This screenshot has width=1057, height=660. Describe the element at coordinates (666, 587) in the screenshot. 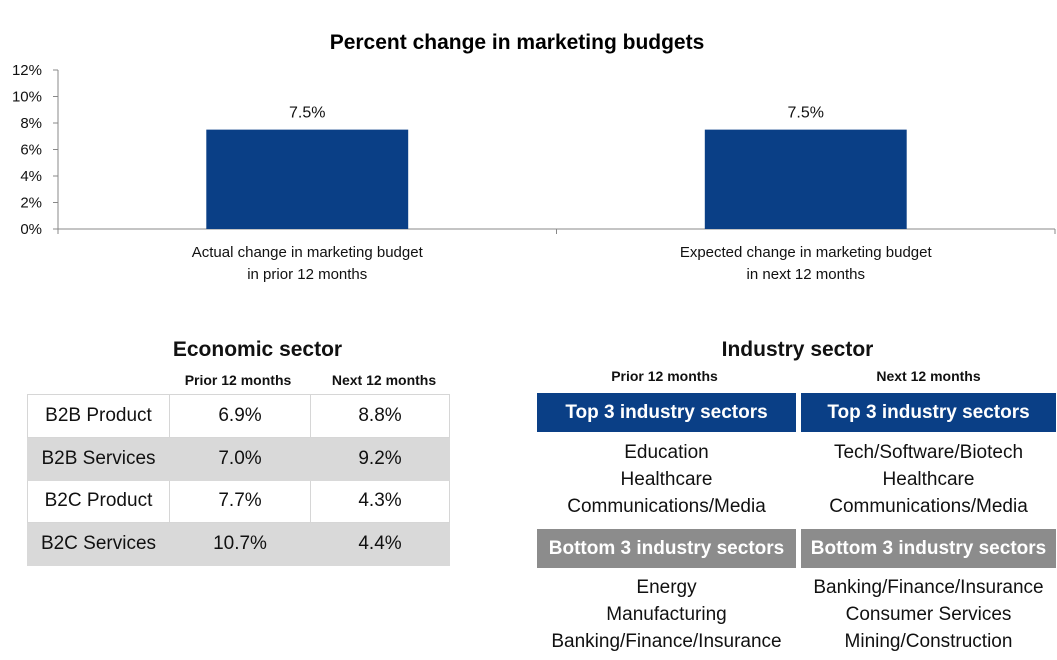

I see `list-item: Energy` at that location.